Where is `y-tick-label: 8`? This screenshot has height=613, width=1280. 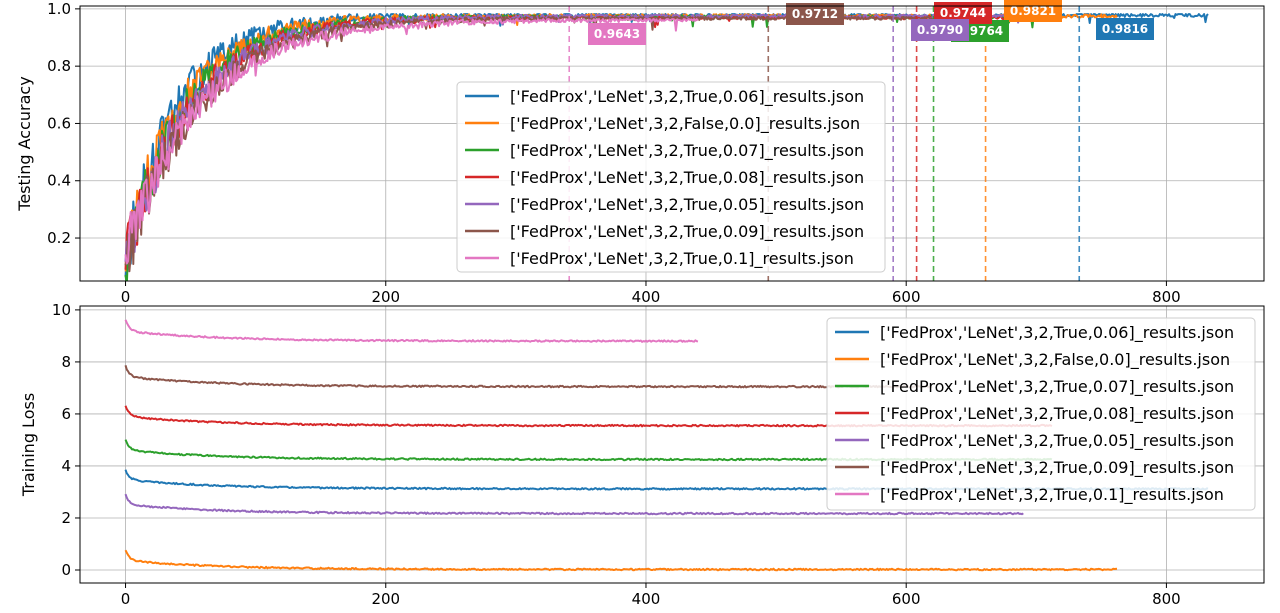 y-tick-label: 8 is located at coordinates (66, 362).